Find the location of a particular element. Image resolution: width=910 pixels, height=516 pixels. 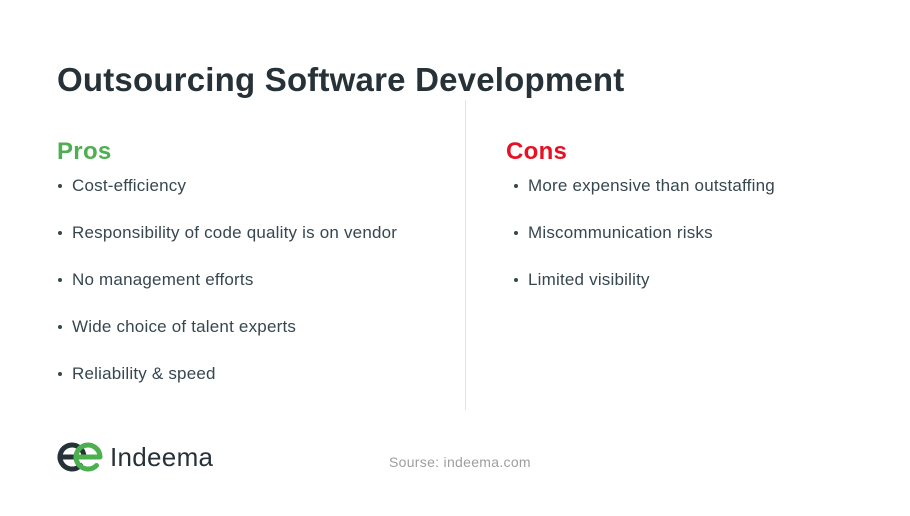

list-item: No management efforts is located at coordinates (257, 280).